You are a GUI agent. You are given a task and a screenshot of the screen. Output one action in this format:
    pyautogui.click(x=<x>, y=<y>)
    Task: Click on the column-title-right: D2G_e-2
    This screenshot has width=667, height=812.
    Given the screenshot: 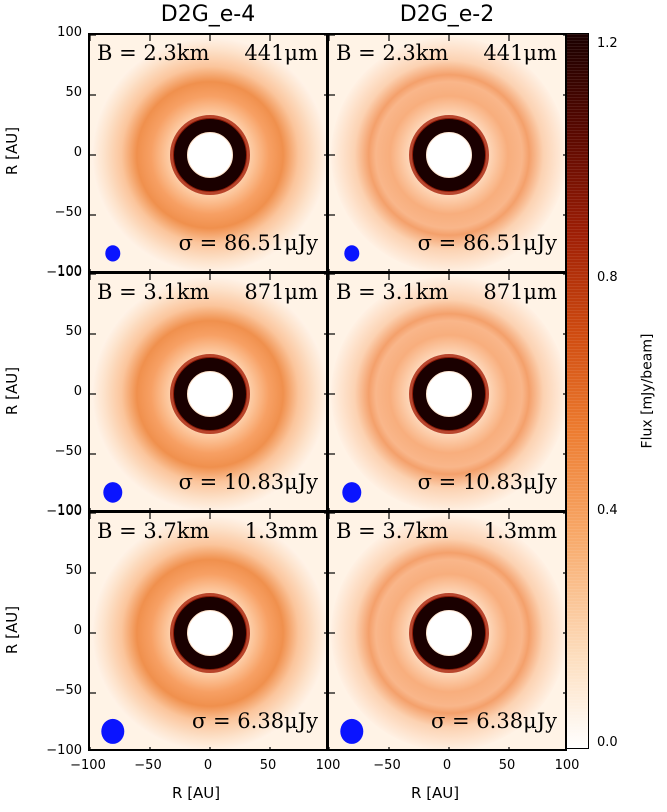 What is the action you would take?
    pyautogui.click(x=447, y=14)
    